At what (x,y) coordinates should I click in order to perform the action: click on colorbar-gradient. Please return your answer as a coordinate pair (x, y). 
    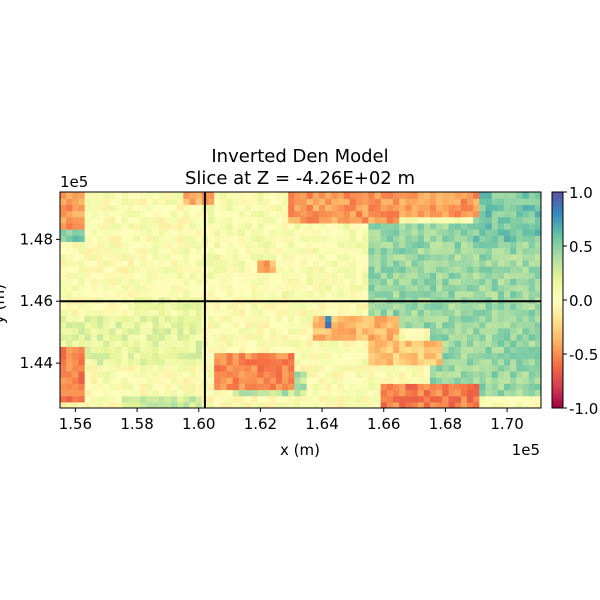
    Looking at the image, I should click on (557, 300).